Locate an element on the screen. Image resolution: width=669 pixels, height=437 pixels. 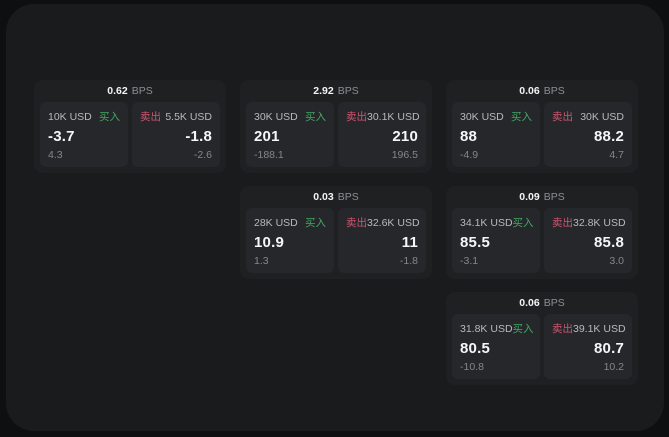
buy-change: -3.1 is located at coordinates (469, 261).